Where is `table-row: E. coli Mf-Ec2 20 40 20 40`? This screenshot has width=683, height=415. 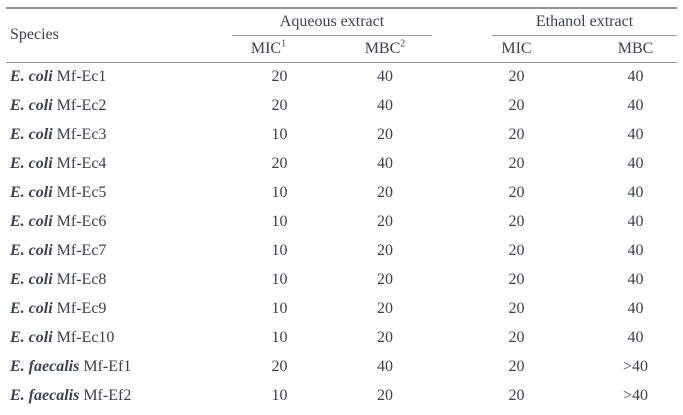
table-row: E. coli Mf-Ec2 20 40 20 40 is located at coordinates (341, 105).